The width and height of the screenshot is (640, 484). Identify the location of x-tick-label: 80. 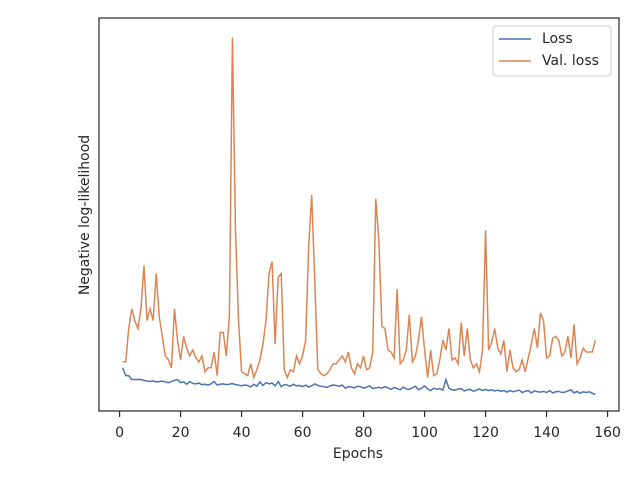
(364, 433).